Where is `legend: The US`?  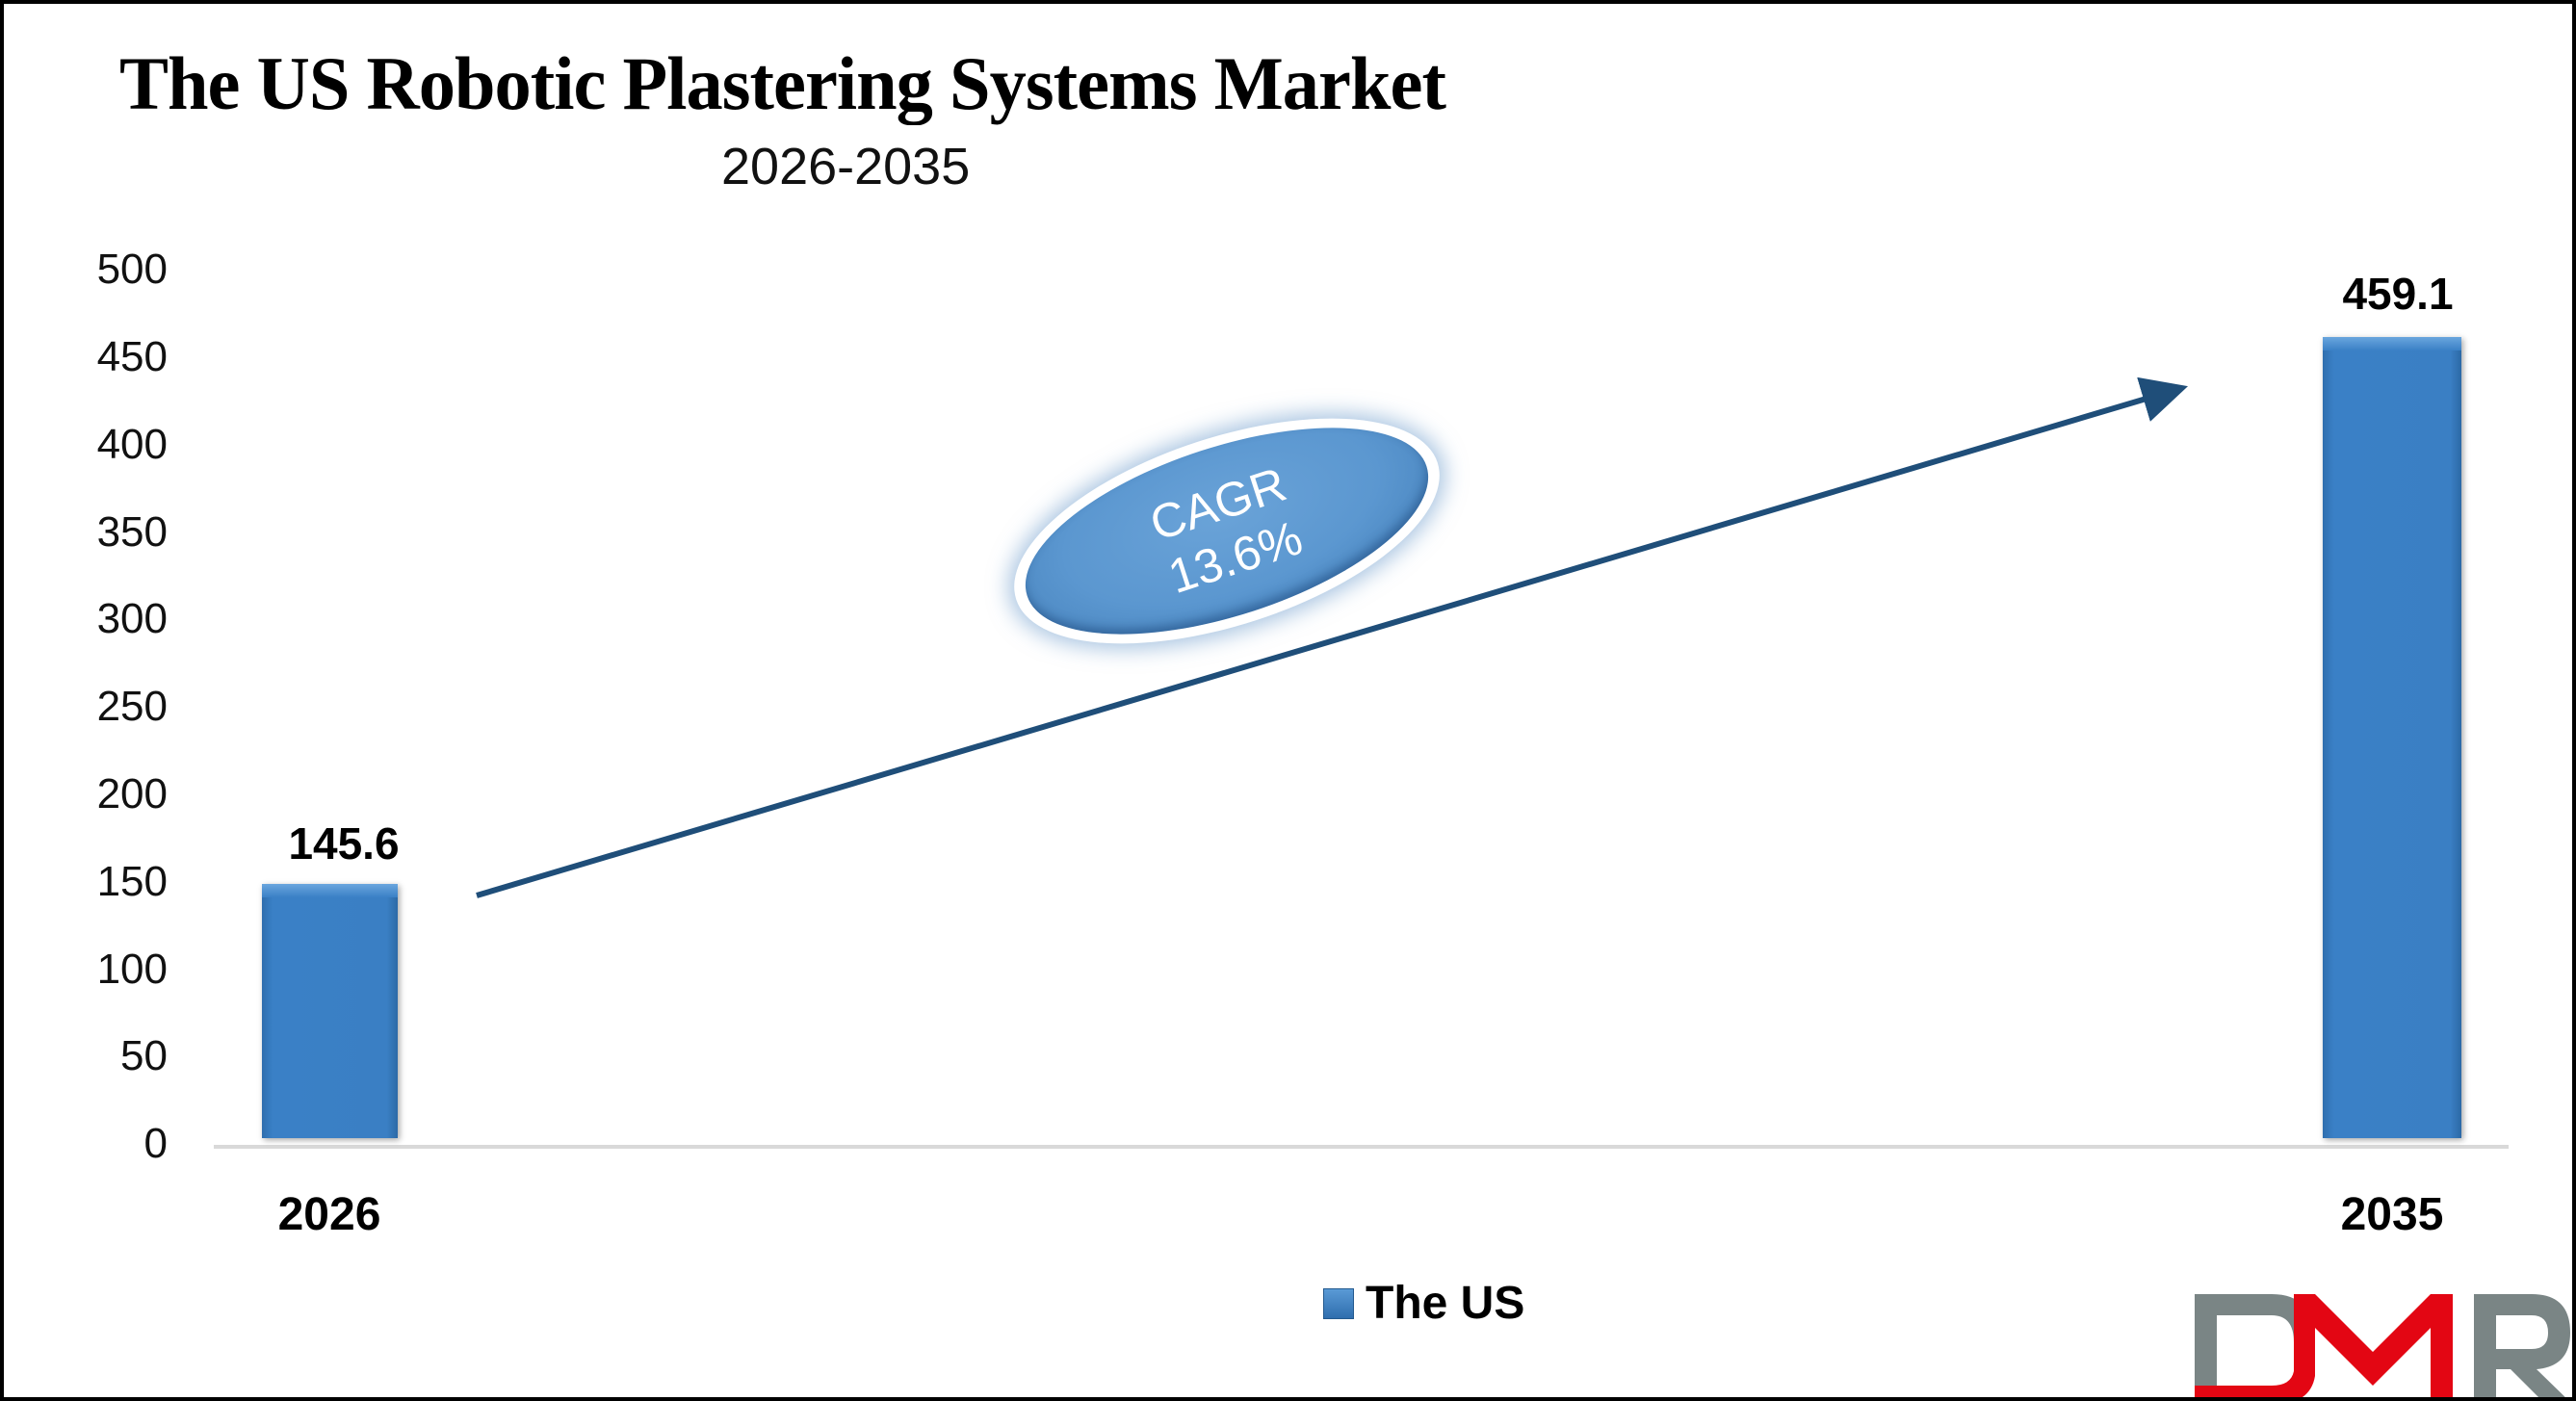
legend: The US is located at coordinates (1423, 1304).